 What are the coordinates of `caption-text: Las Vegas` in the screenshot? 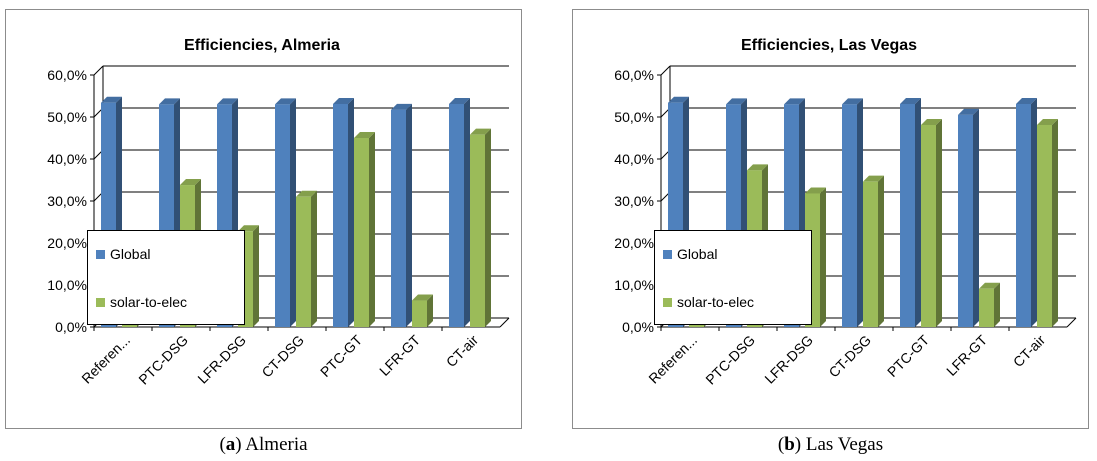 It's located at (842, 444).